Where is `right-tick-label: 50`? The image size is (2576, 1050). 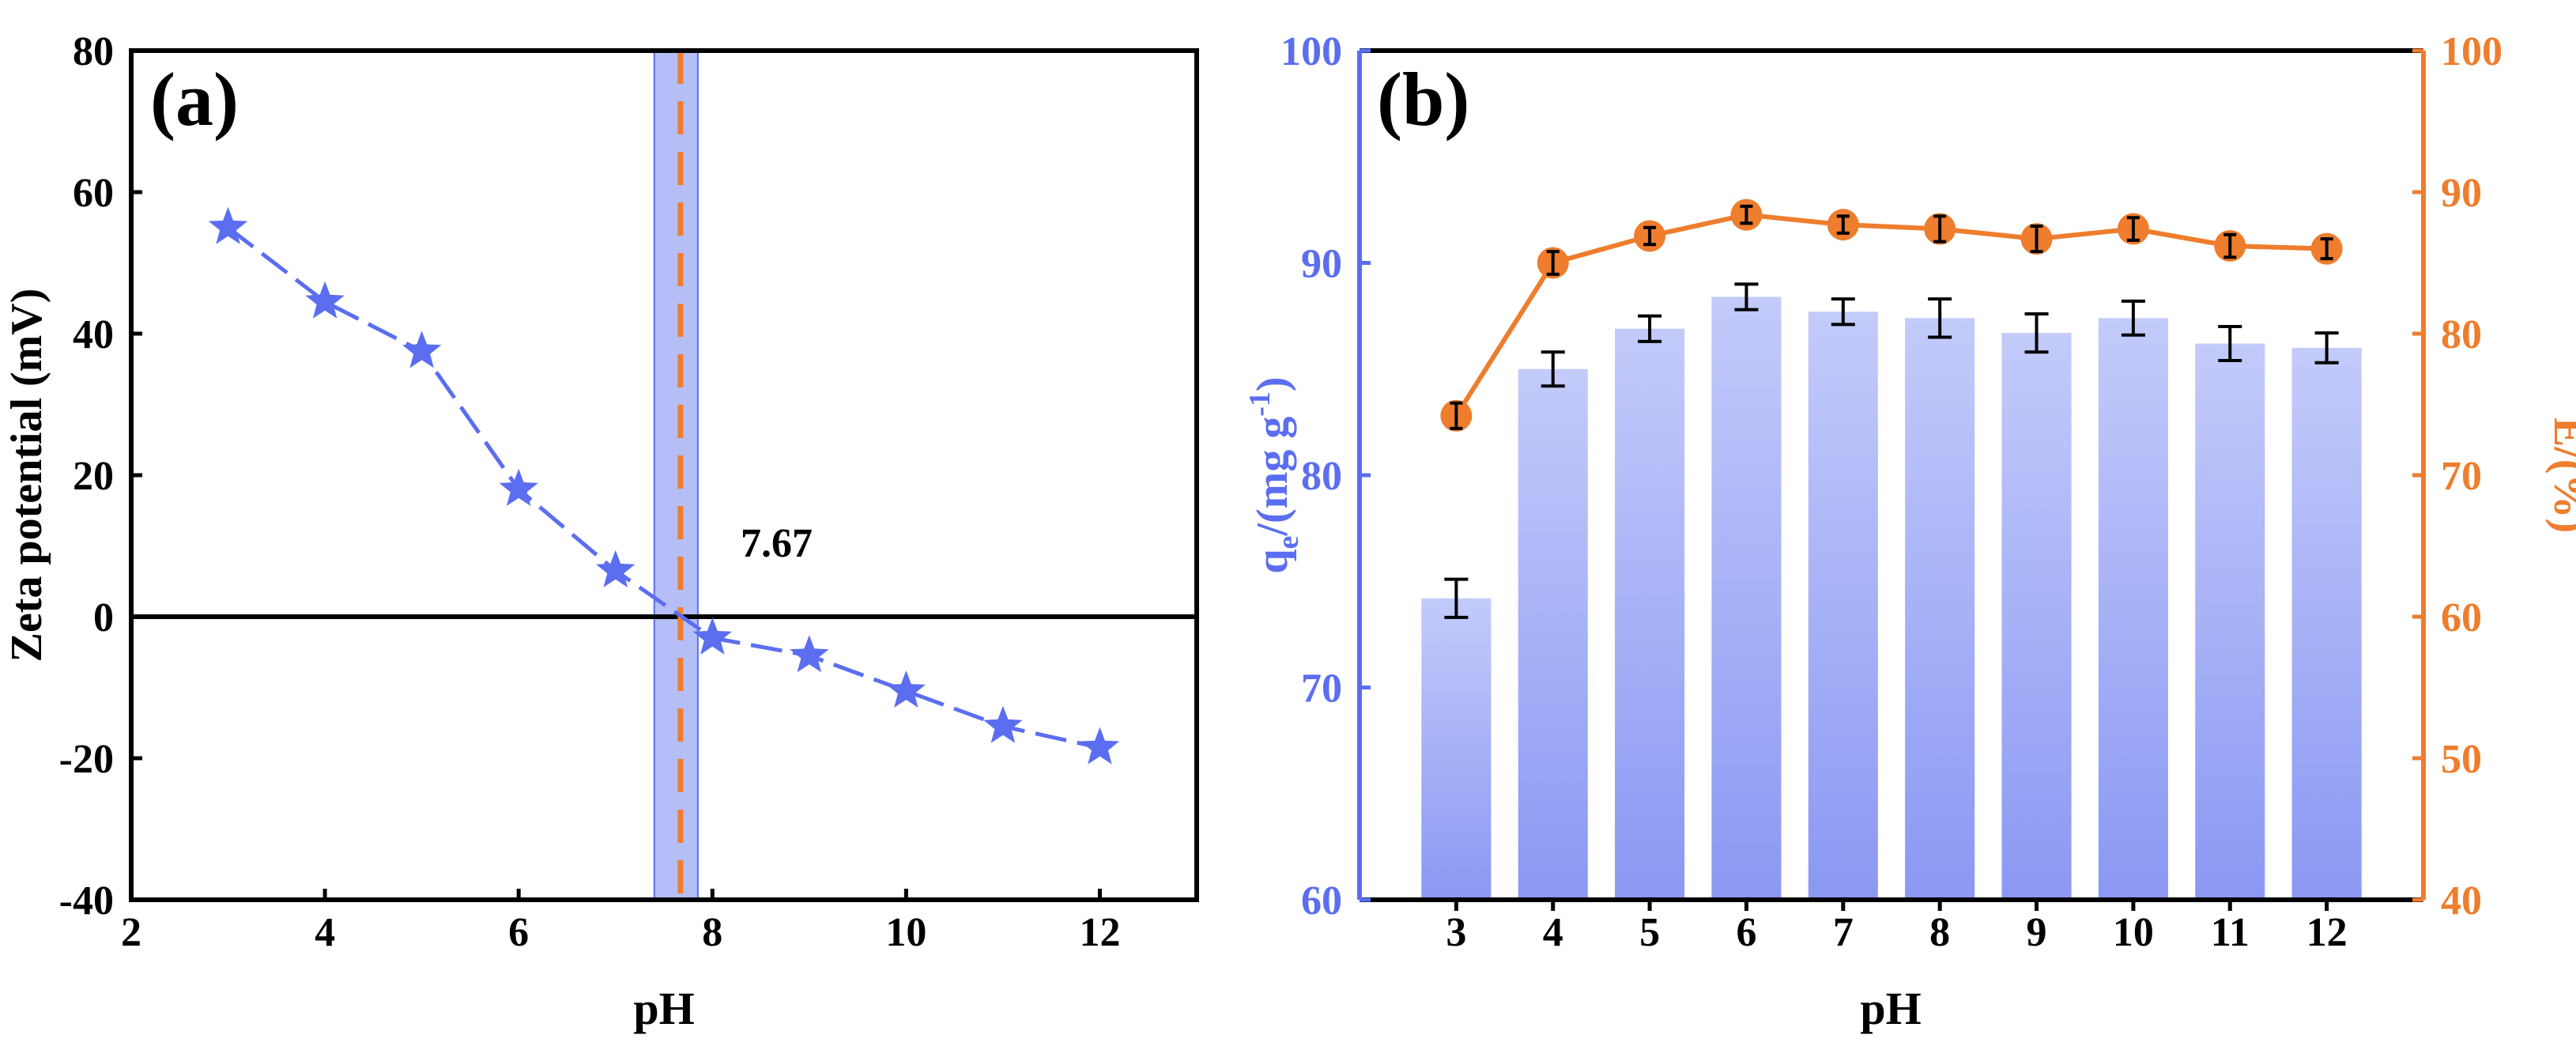
right-tick-label: 50 is located at coordinates (2461, 759).